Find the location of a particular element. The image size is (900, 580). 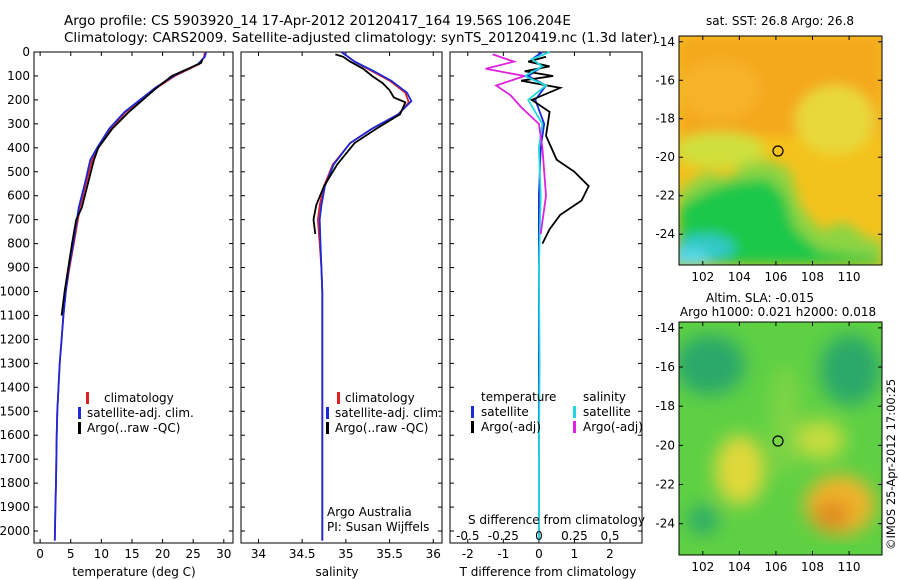

sla-heatmap is located at coordinates (780, 438).